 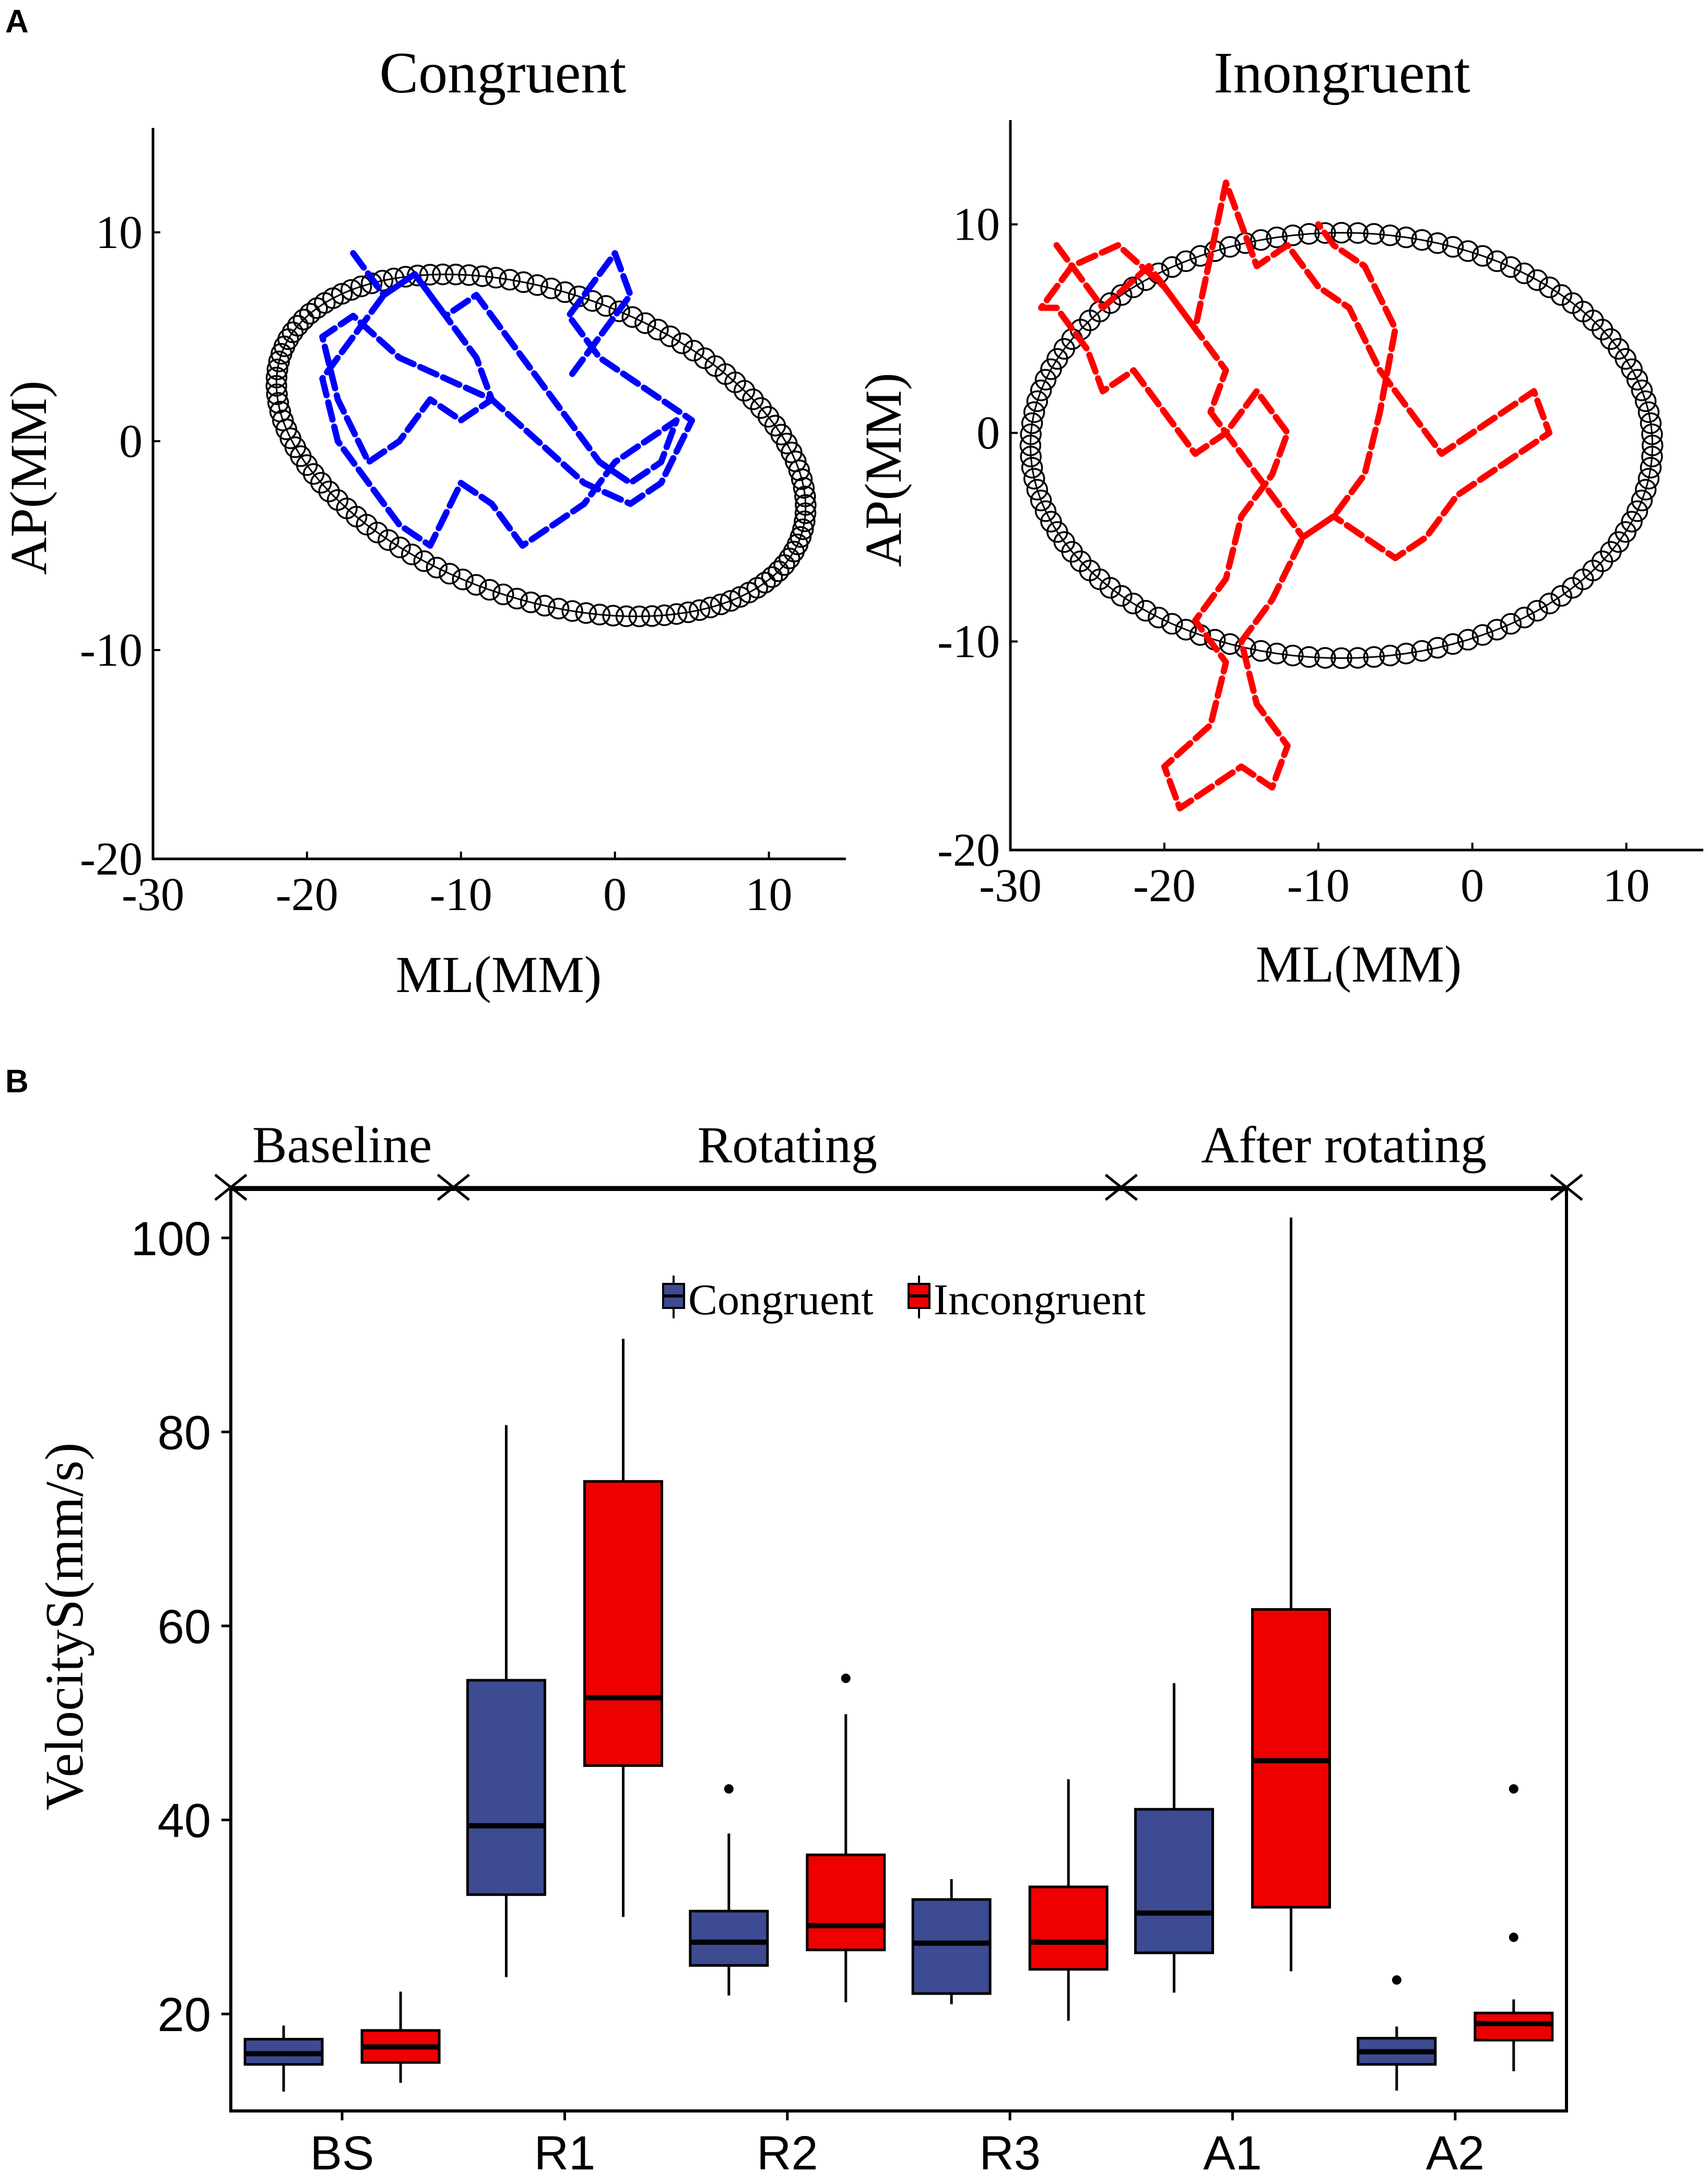 What do you see at coordinates (988, 433) in the screenshot?
I see `incongruent-y-tick-label: 0` at bounding box center [988, 433].